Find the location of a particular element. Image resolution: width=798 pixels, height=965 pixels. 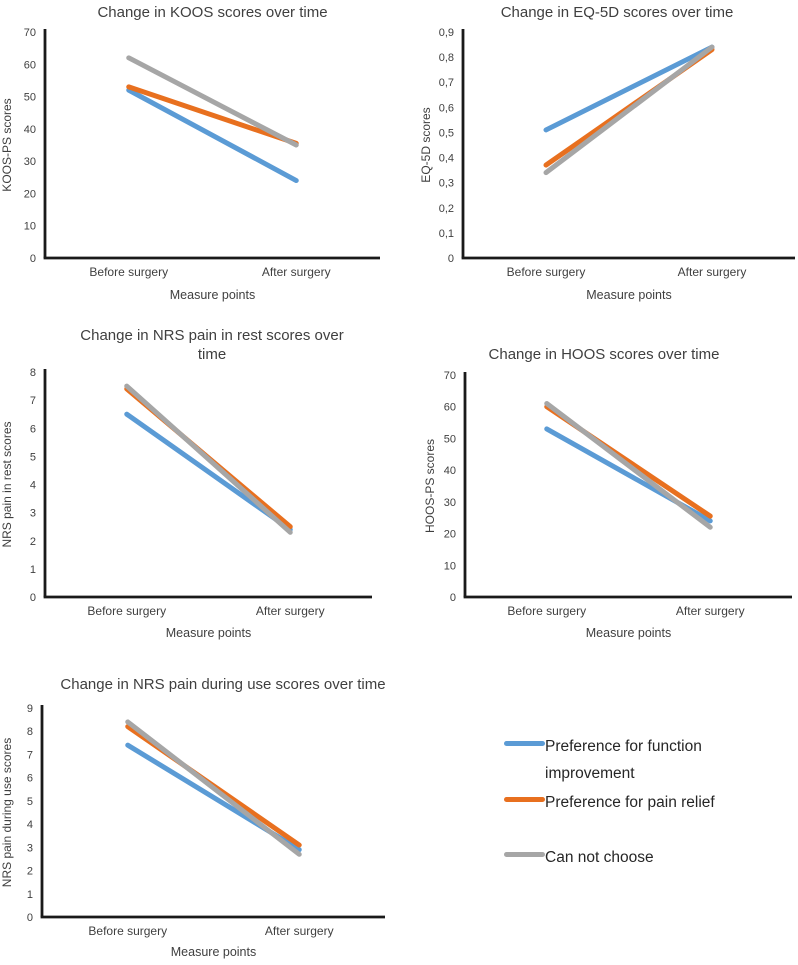

x-axis-title-hoos: Measure points is located at coordinates (628, 633).